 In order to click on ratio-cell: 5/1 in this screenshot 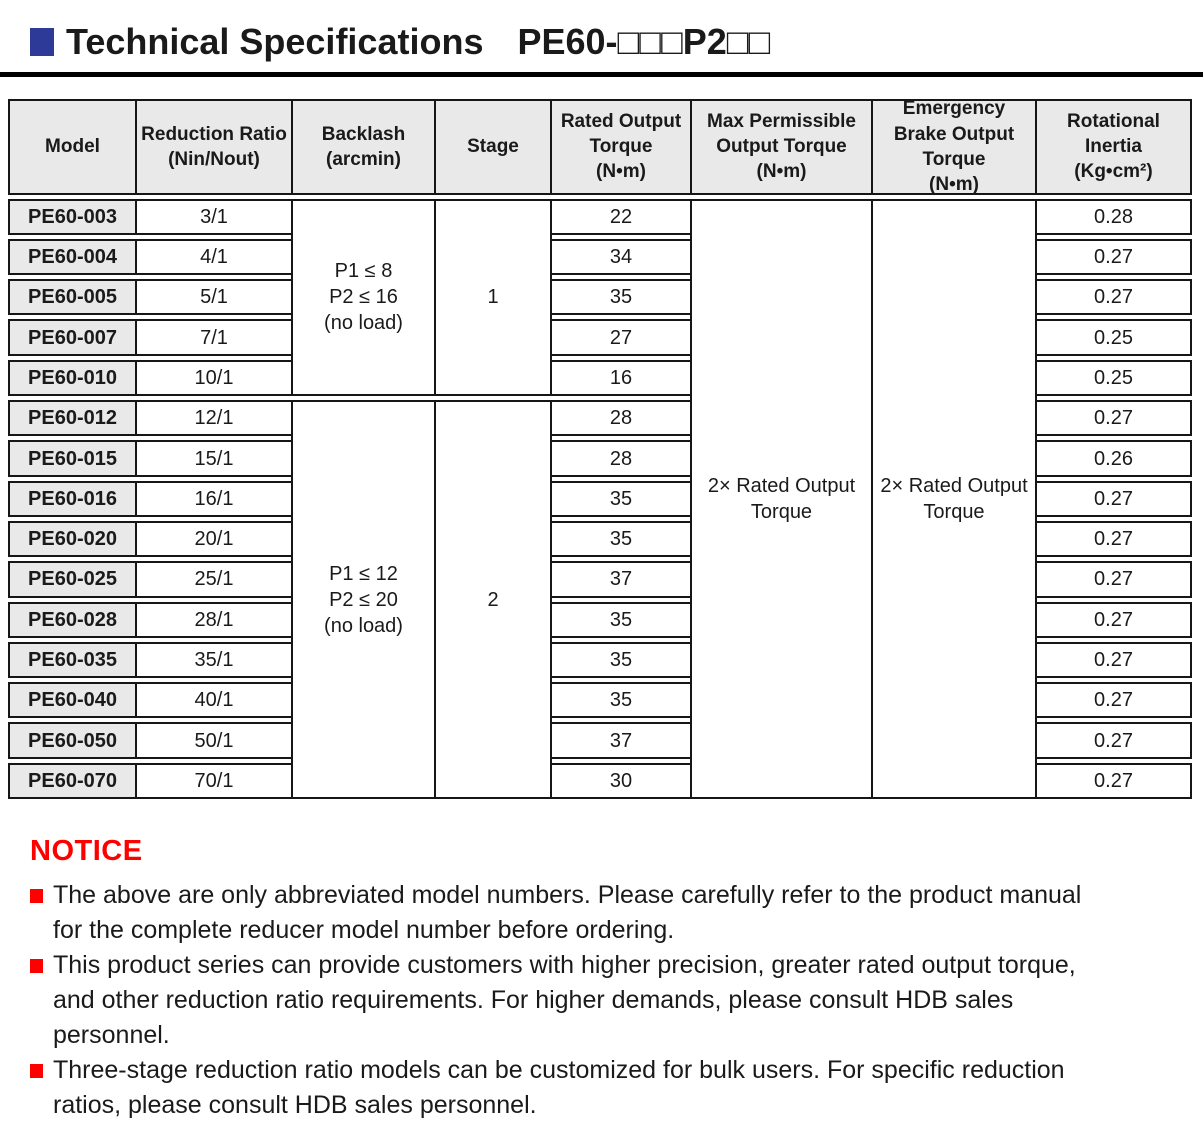, I will do `click(214, 297)`.